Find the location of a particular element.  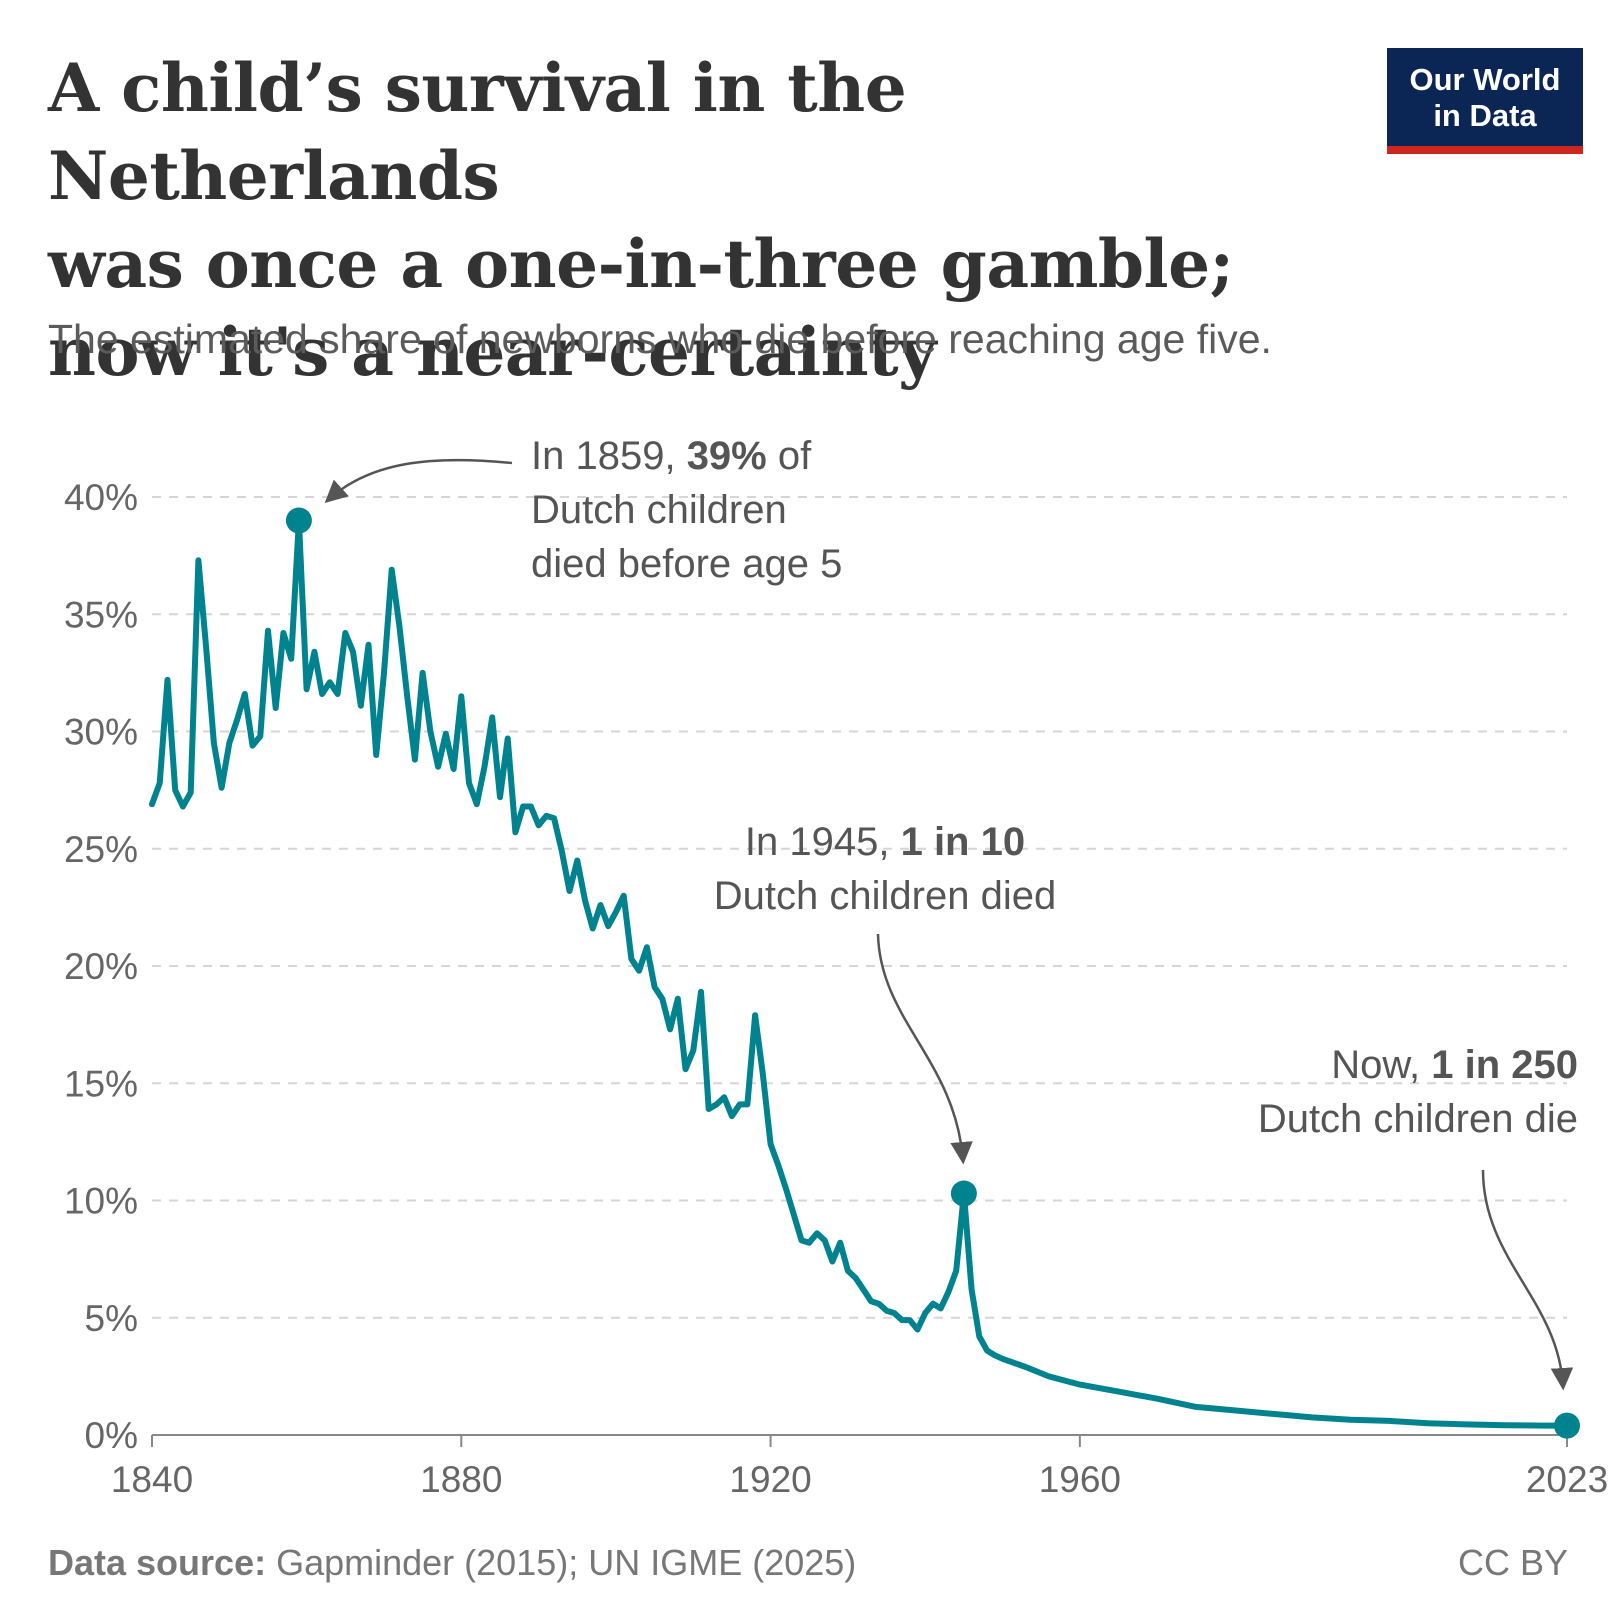

peak-annotation-line-2: Dutch children is located at coordinates (659, 510).